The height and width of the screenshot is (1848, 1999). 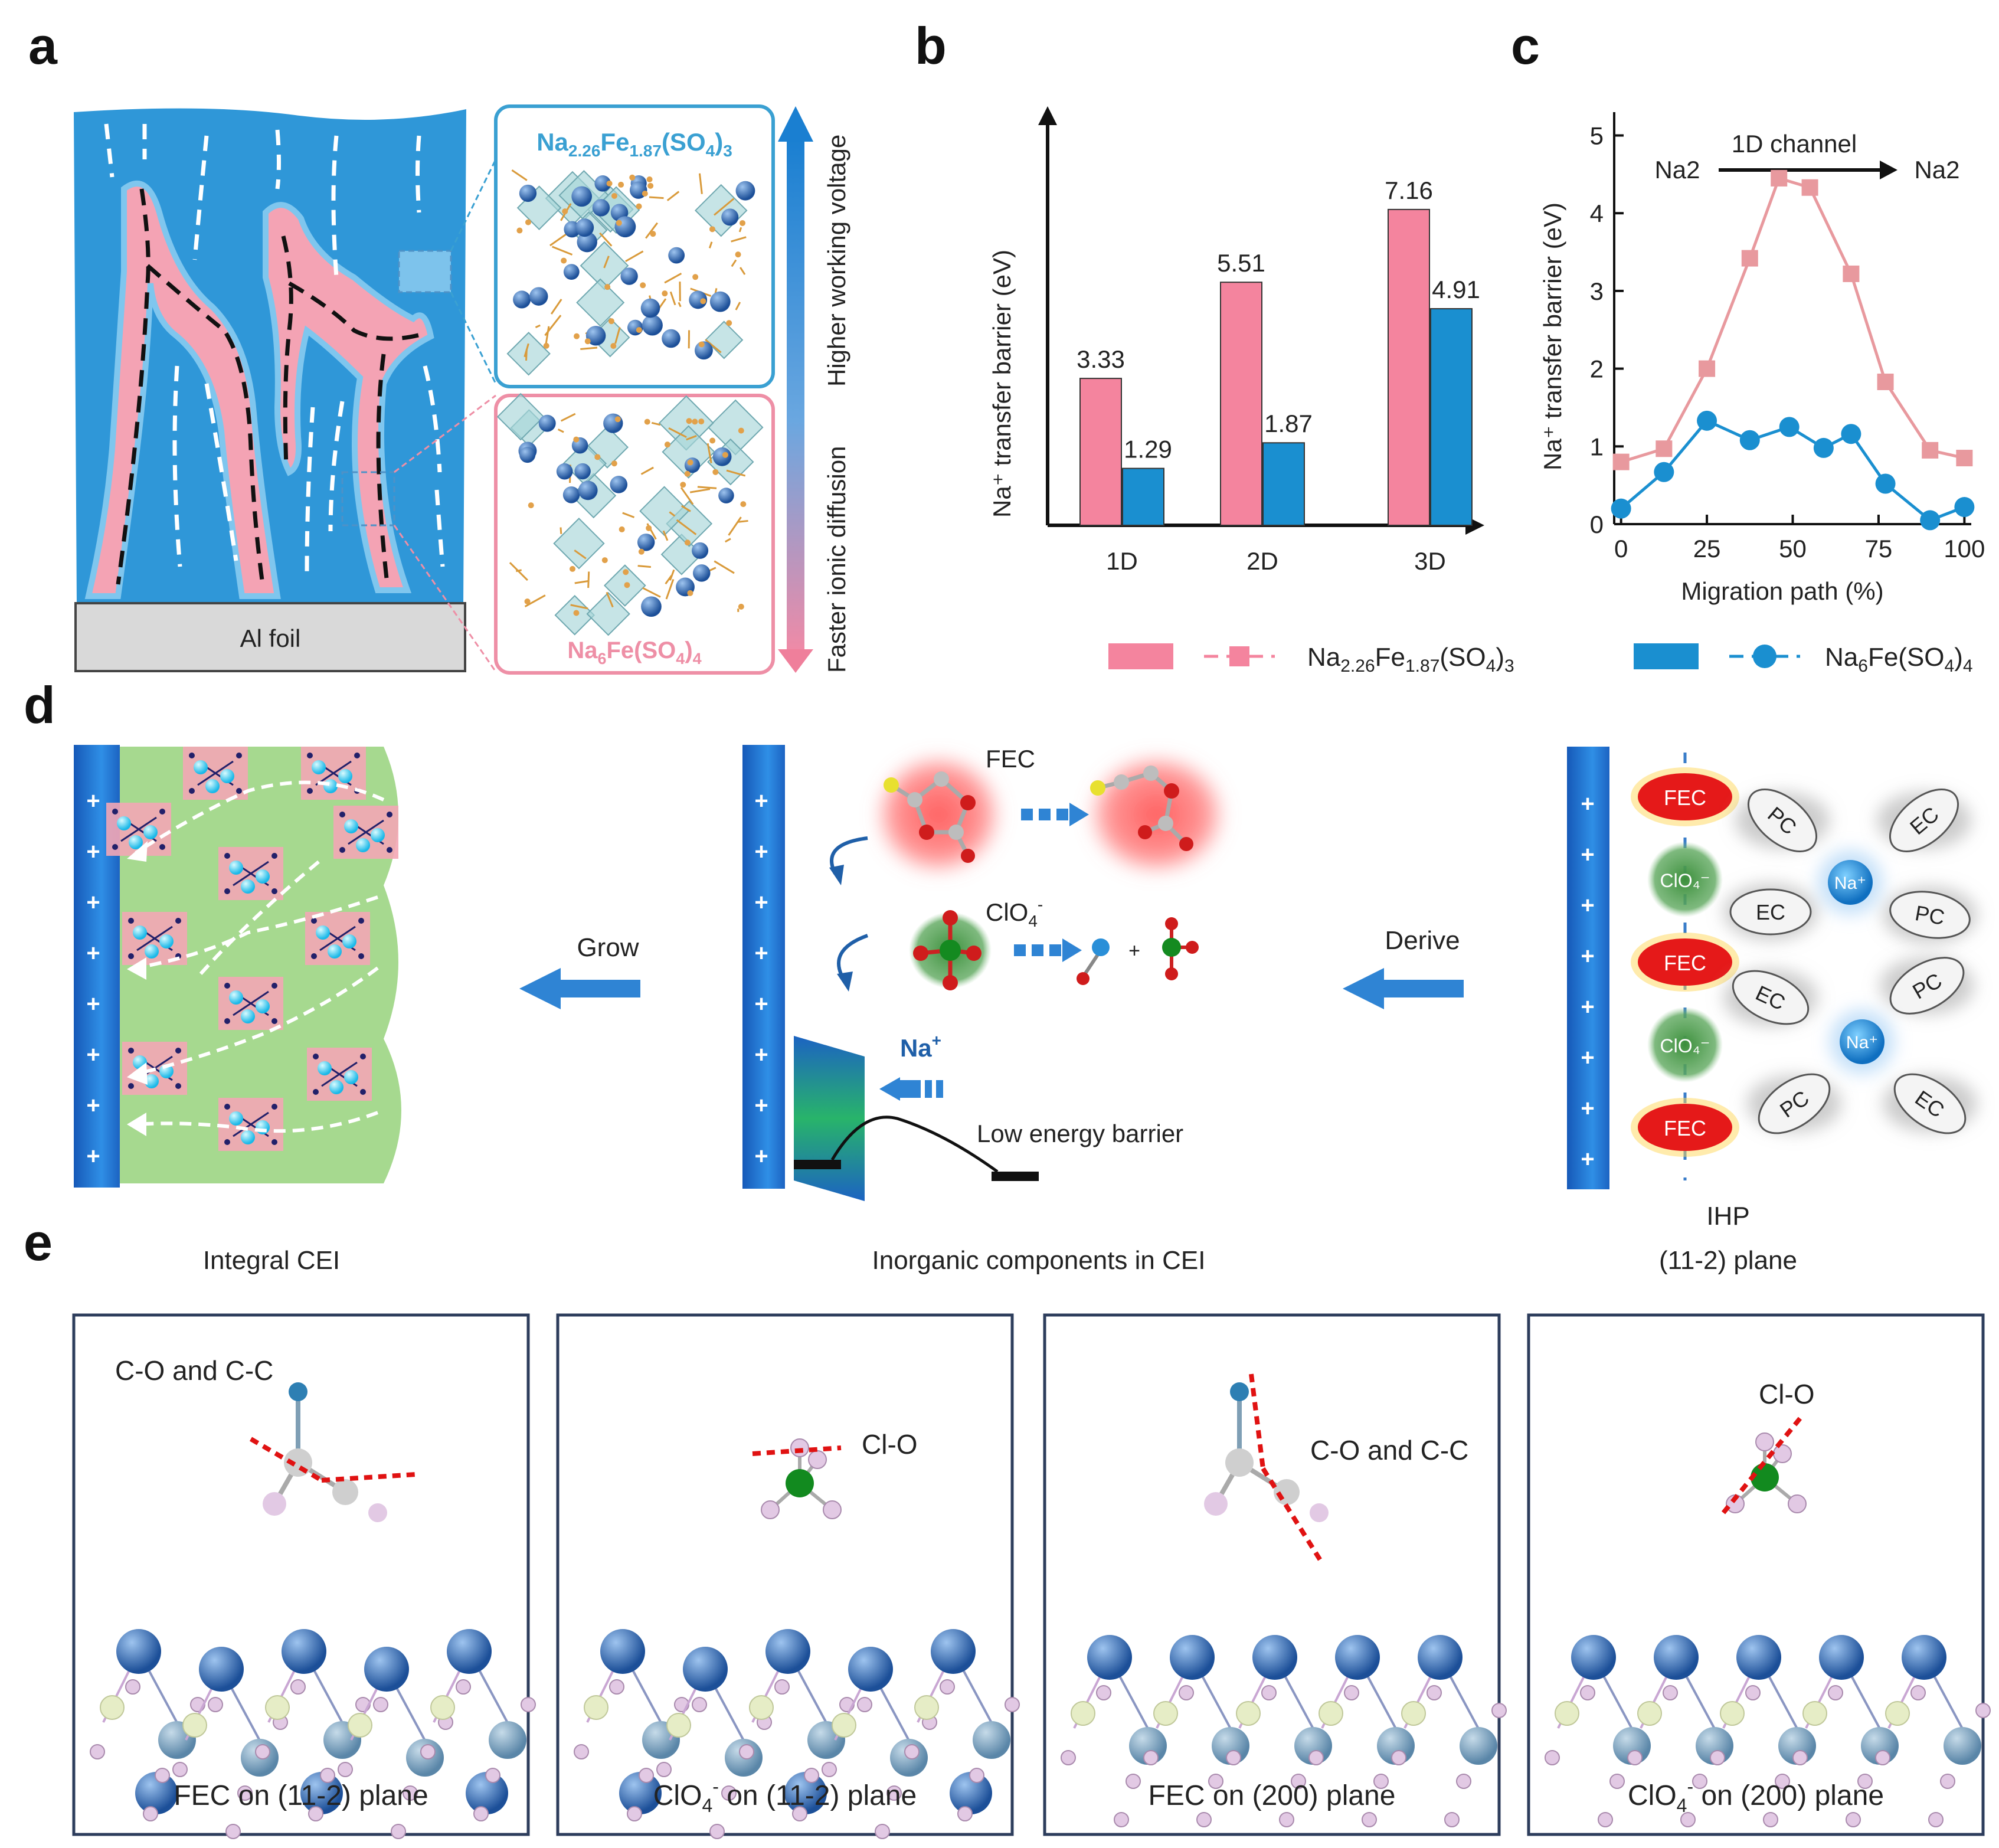 I want to click on al-foil-label: Al foil, so click(x=271, y=638).